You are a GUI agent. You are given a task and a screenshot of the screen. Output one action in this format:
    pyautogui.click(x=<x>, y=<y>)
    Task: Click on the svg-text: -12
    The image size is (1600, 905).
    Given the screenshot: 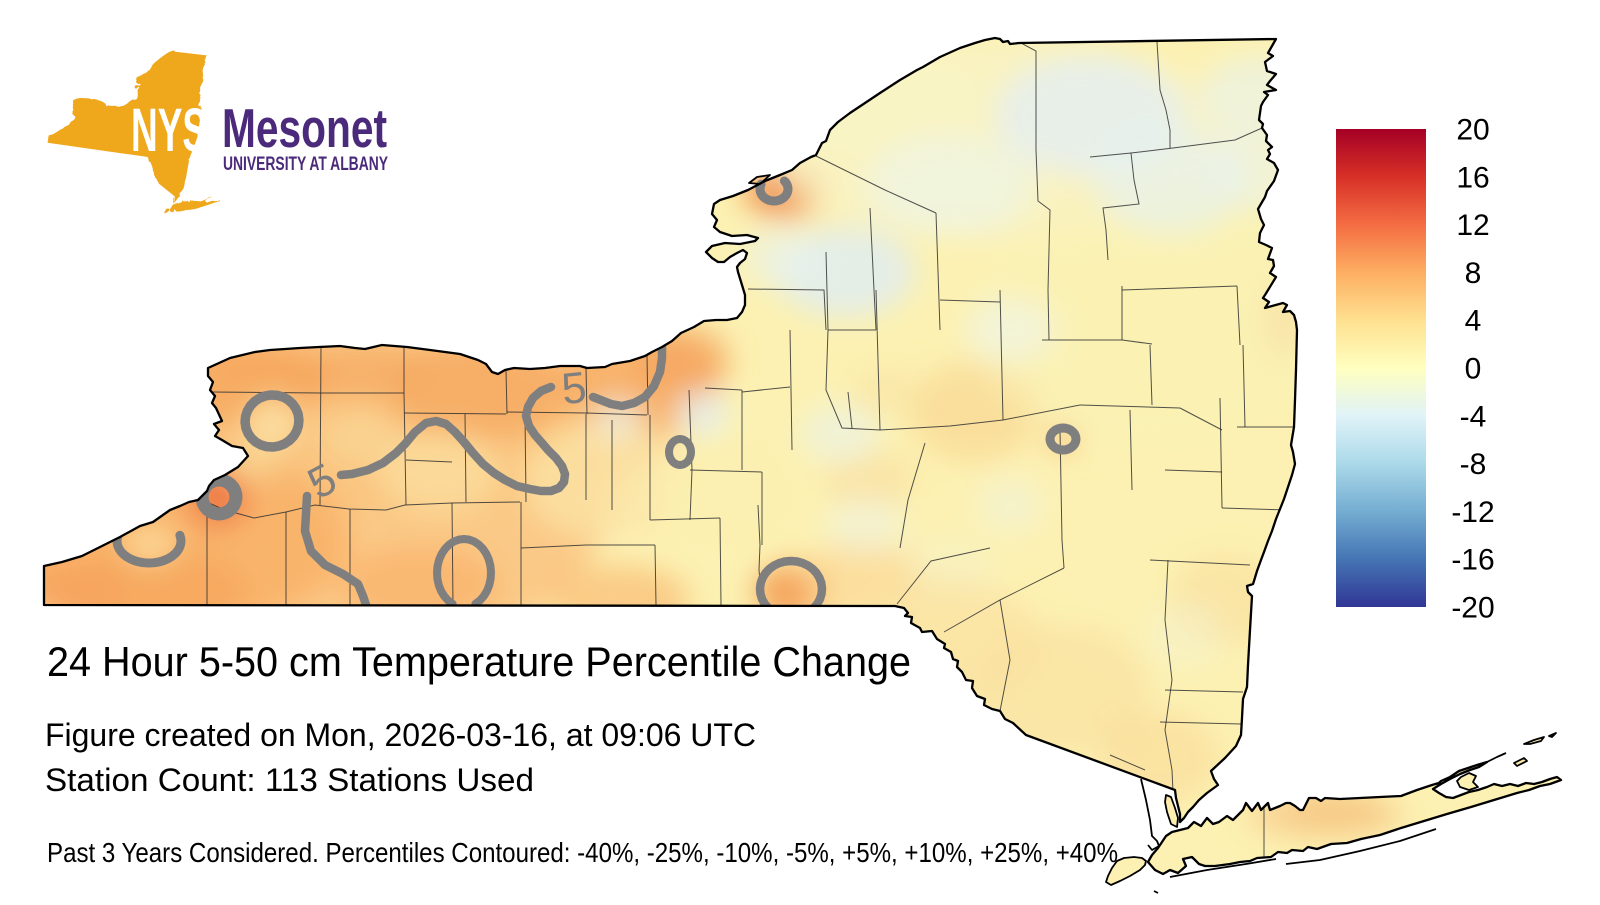 What is the action you would take?
    pyautogui.click(x=1472, y=512)
    